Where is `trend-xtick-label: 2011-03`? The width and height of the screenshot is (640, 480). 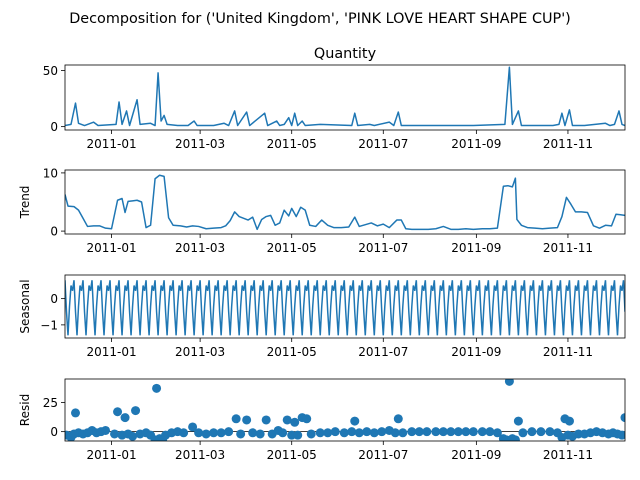
trend-xtick-label: 2011-03 is located at coordinates (200, 248).